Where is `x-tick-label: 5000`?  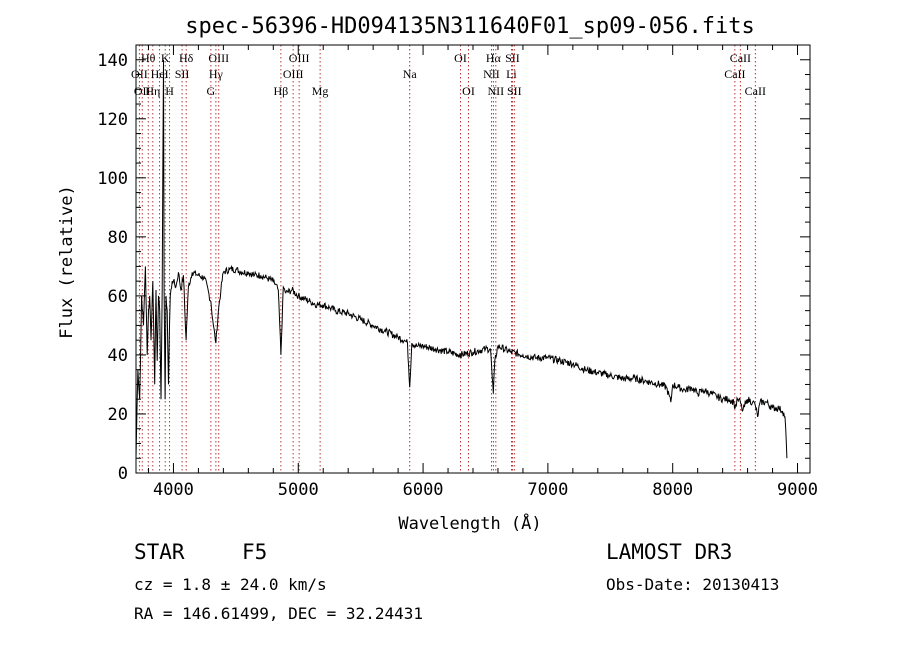
x-tick-label: 5000 is located at coordinates (298, 490).